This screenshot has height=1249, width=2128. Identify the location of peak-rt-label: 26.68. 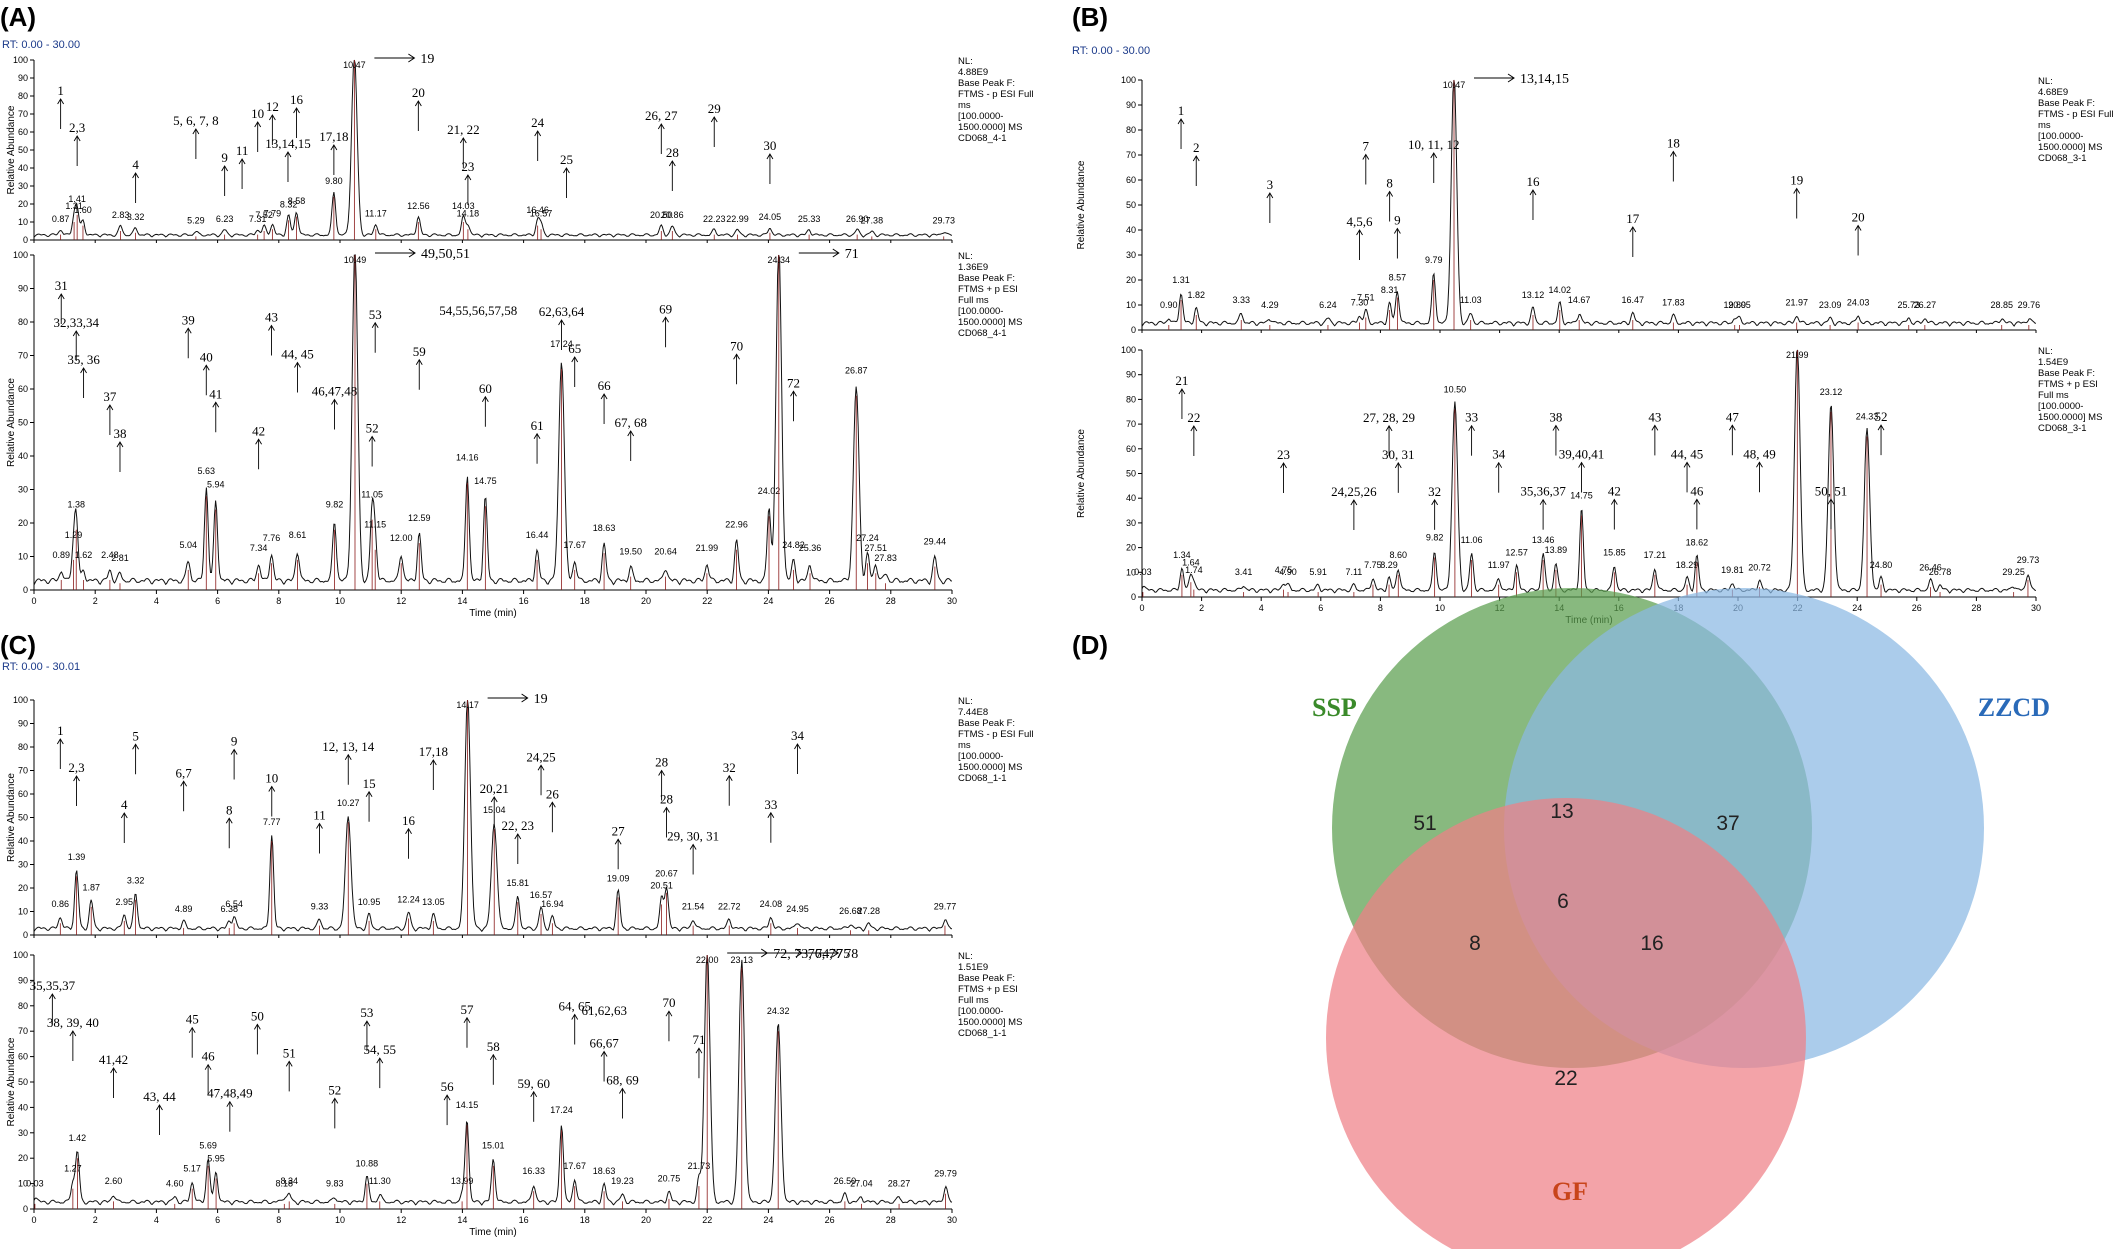
(850, 911).